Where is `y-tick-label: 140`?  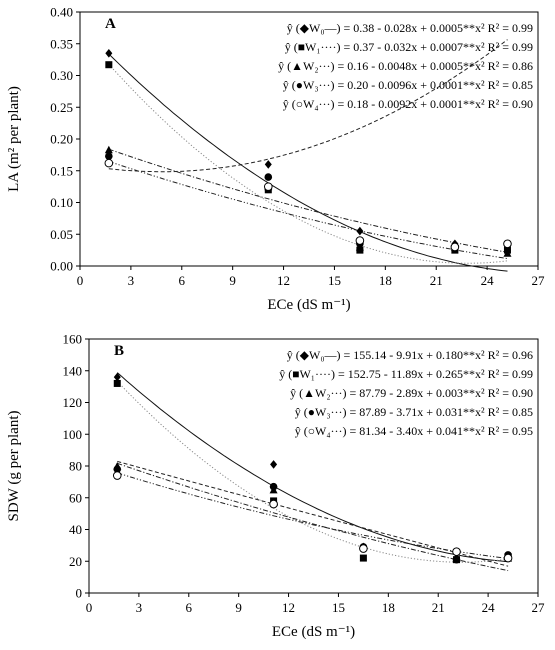
y-tick-label: 140 is located at coordinates (73, 370).